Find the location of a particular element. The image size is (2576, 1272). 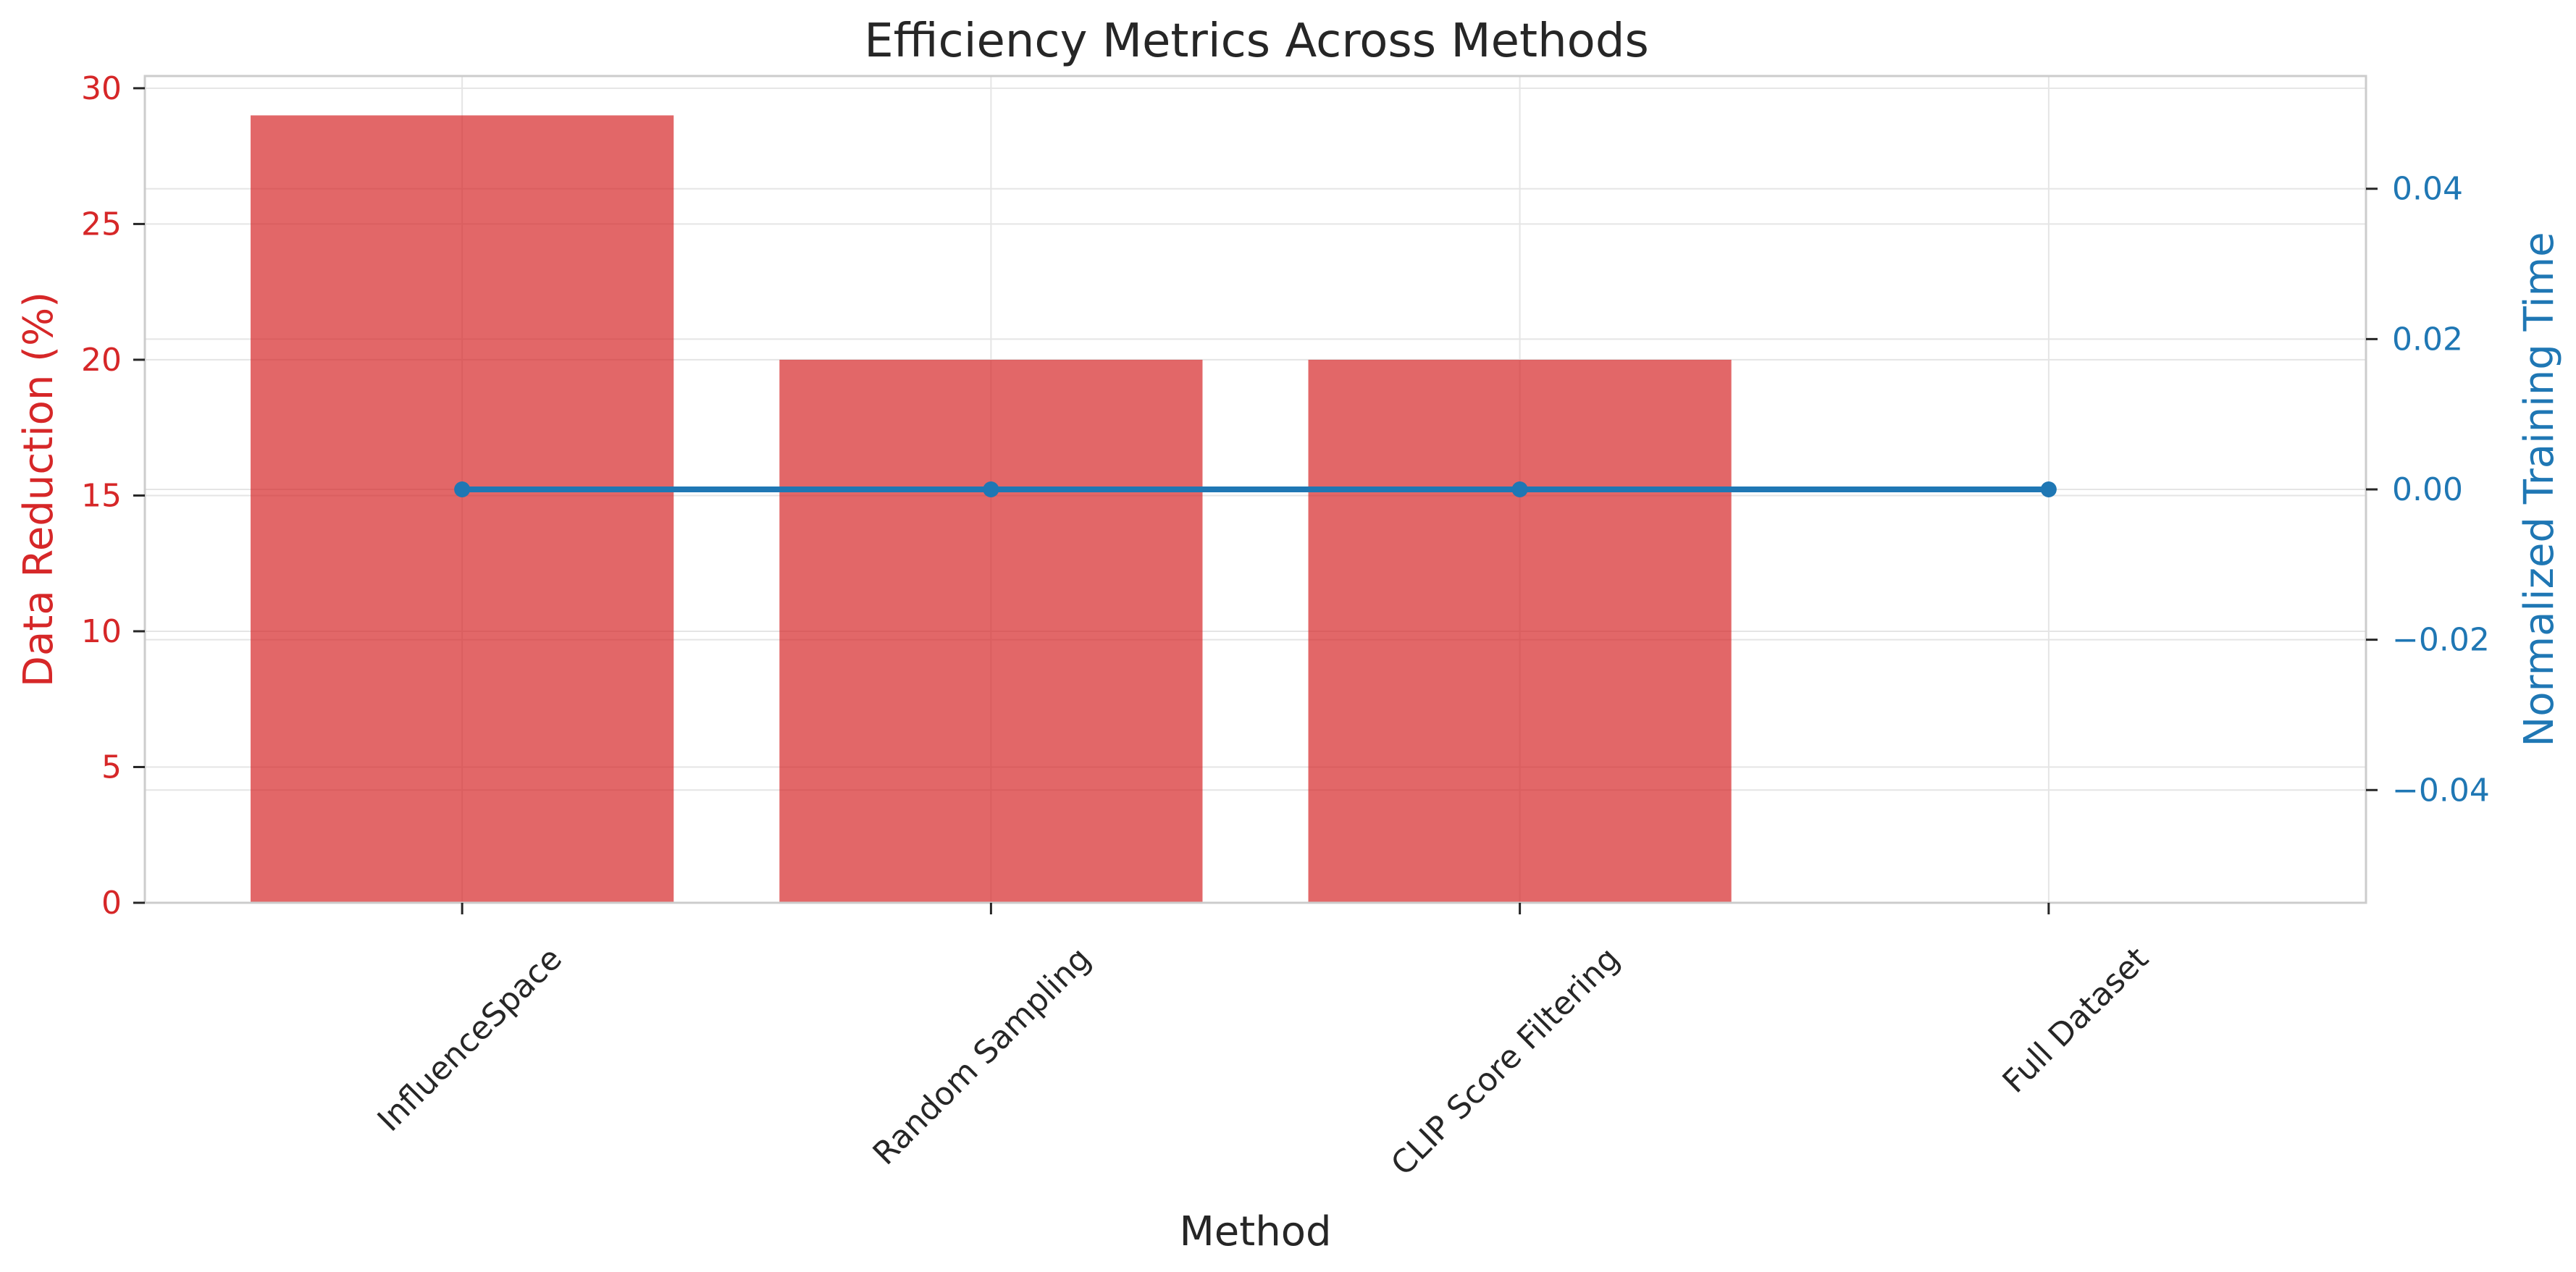

left-tick-label: 15 is located at coordinates (101, 496).